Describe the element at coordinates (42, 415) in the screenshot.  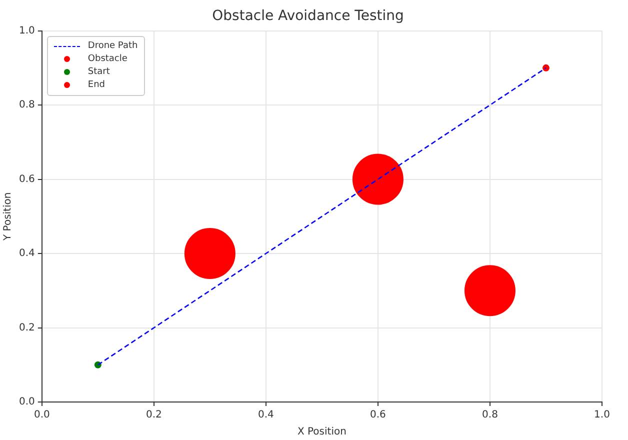
I see `x-tick-label: 0.0` at that location.